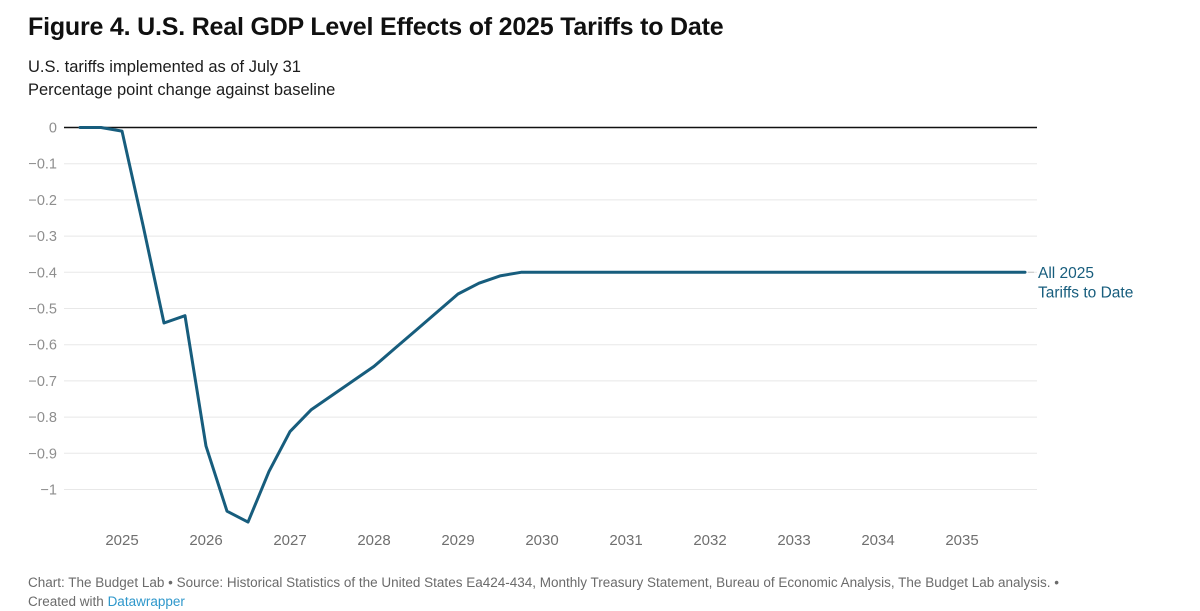 This screenshot has width=1200, height=611. Describe the element at coordinates (877, 540) in the screenshot. I see `x-axis-tick-label: 2034` at that location.